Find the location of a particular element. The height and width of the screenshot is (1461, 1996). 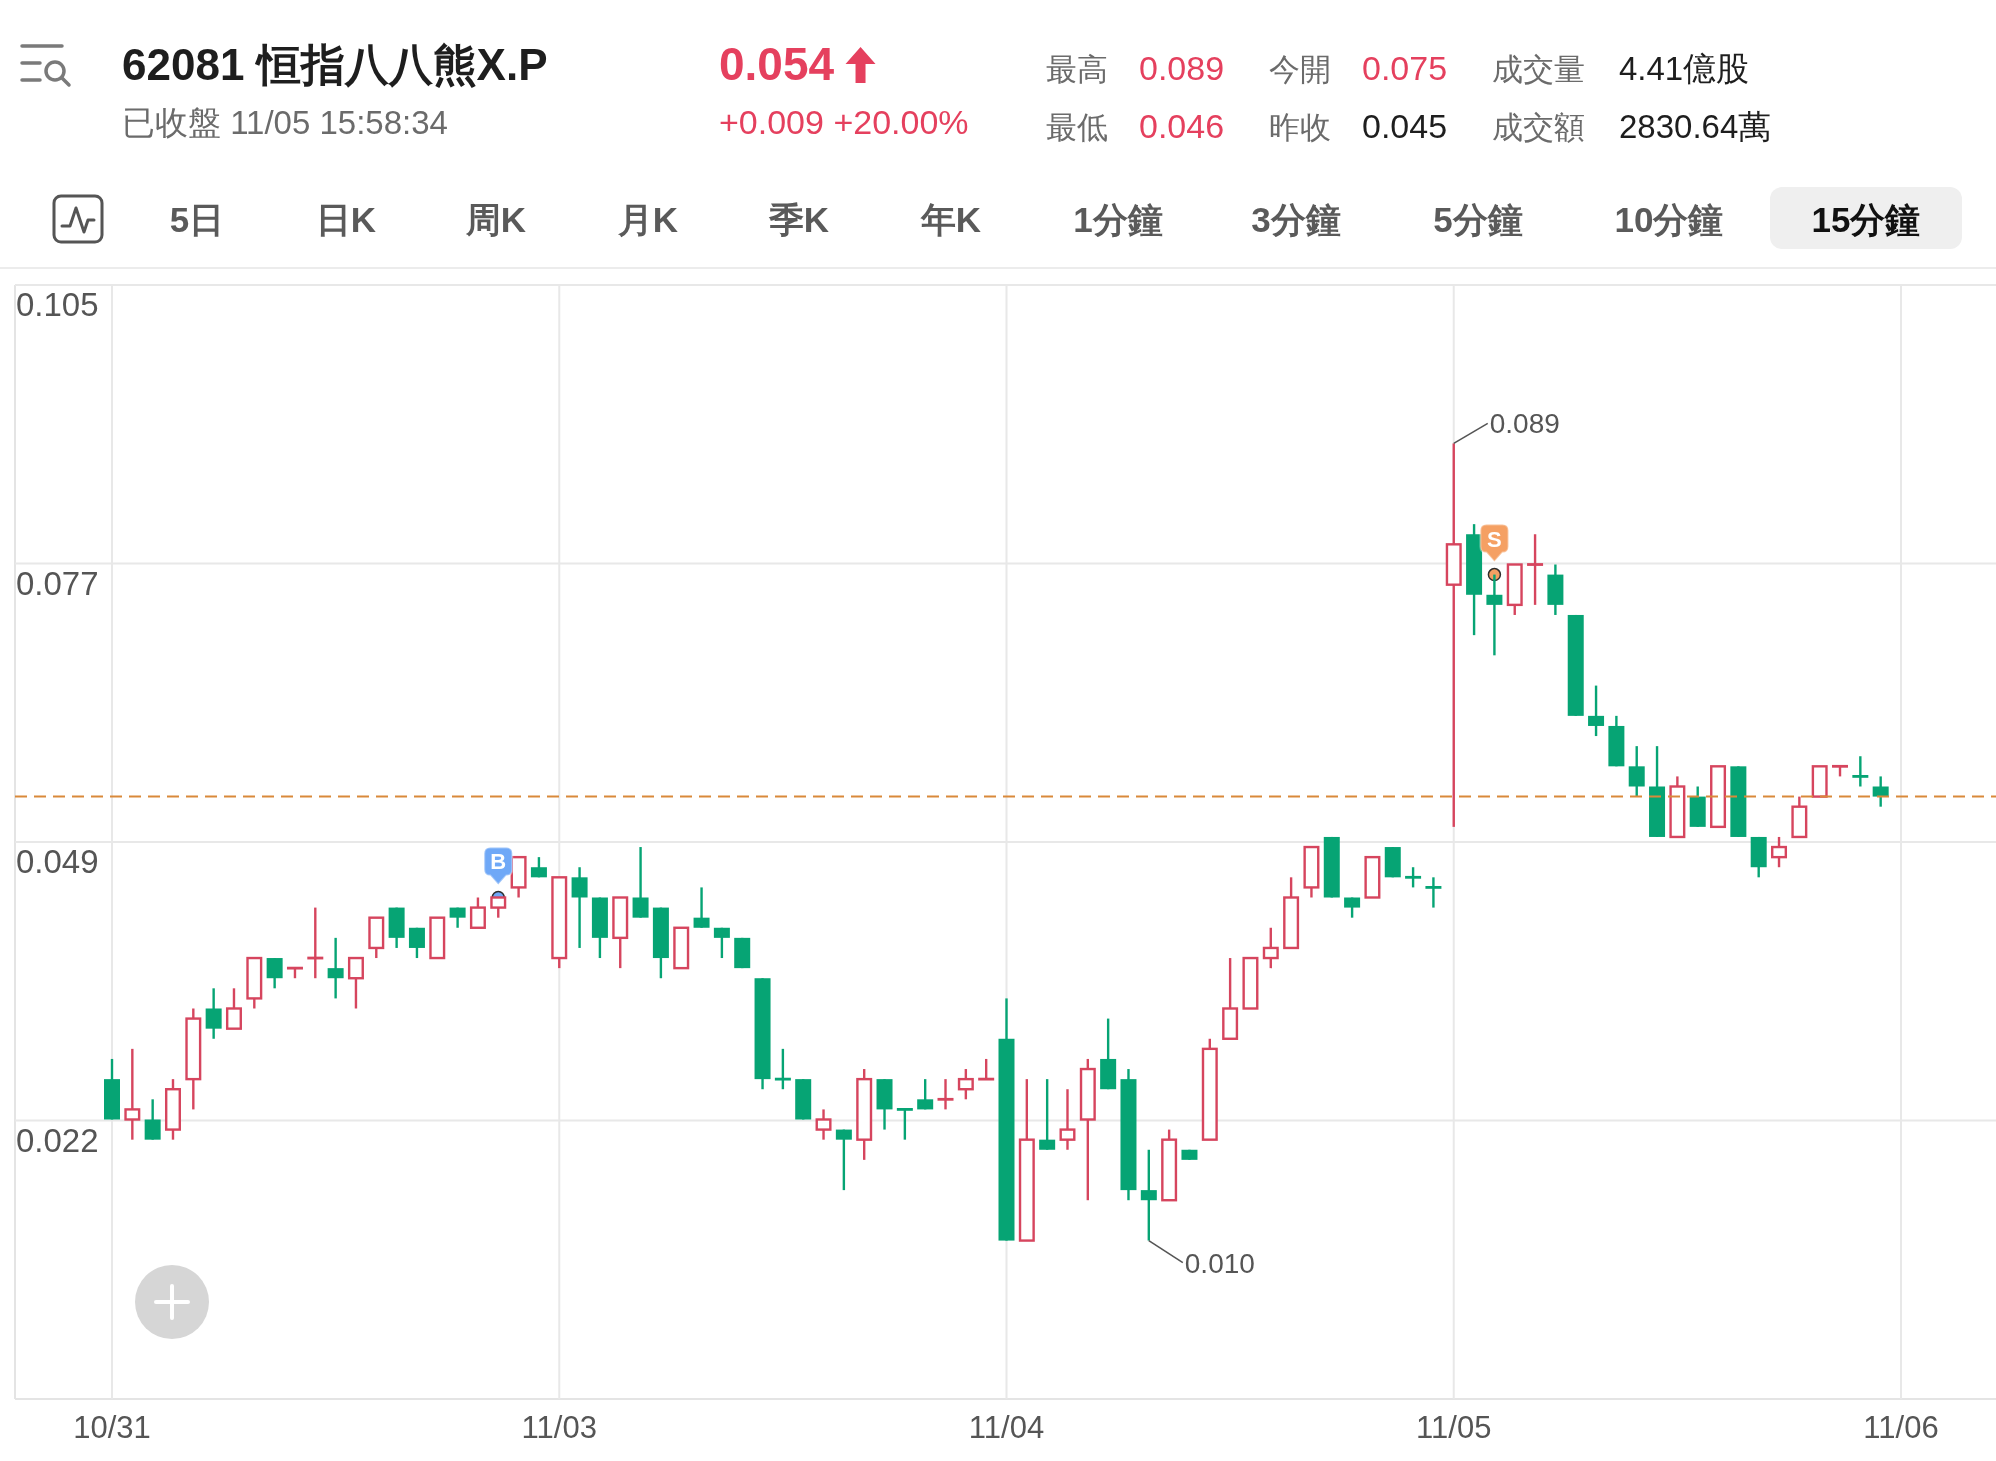

quote-text: 最高 is located at coordinates (1077, 69).